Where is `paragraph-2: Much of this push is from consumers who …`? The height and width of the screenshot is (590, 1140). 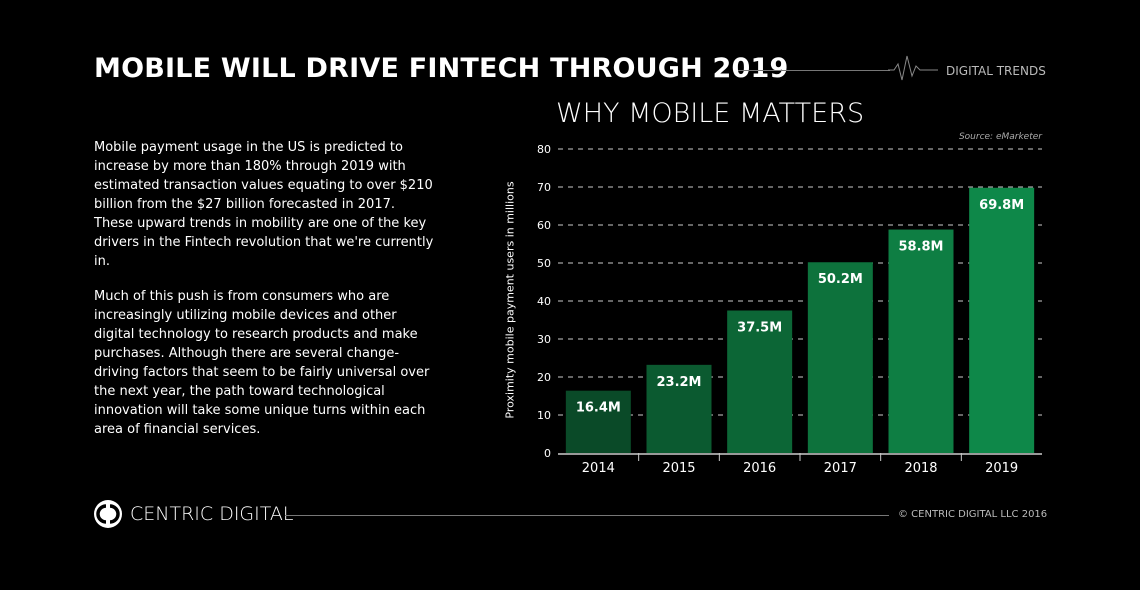 paragraph-2: Much of this push is from consumers who … is located at coordinates (262, 363).